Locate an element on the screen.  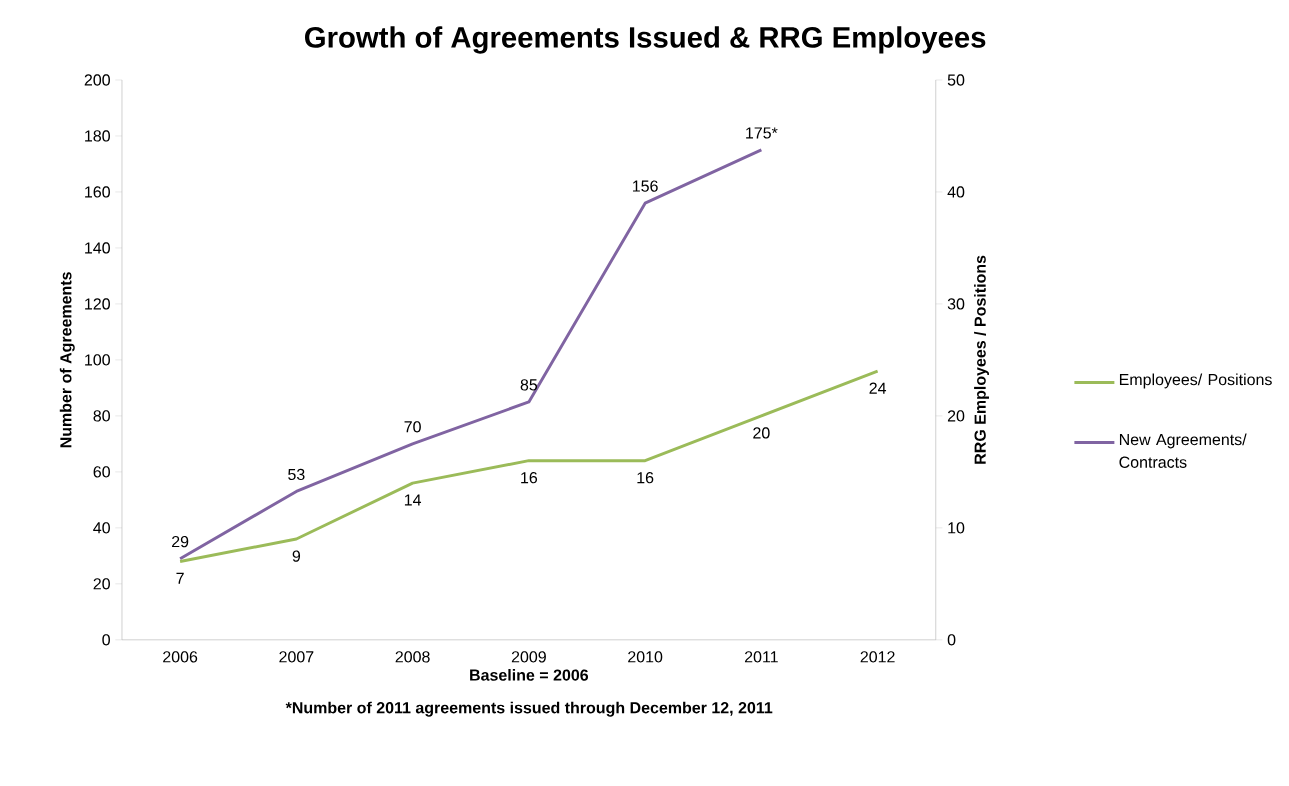
y2-tick-label: 10 is located at coordinates (956, 527).